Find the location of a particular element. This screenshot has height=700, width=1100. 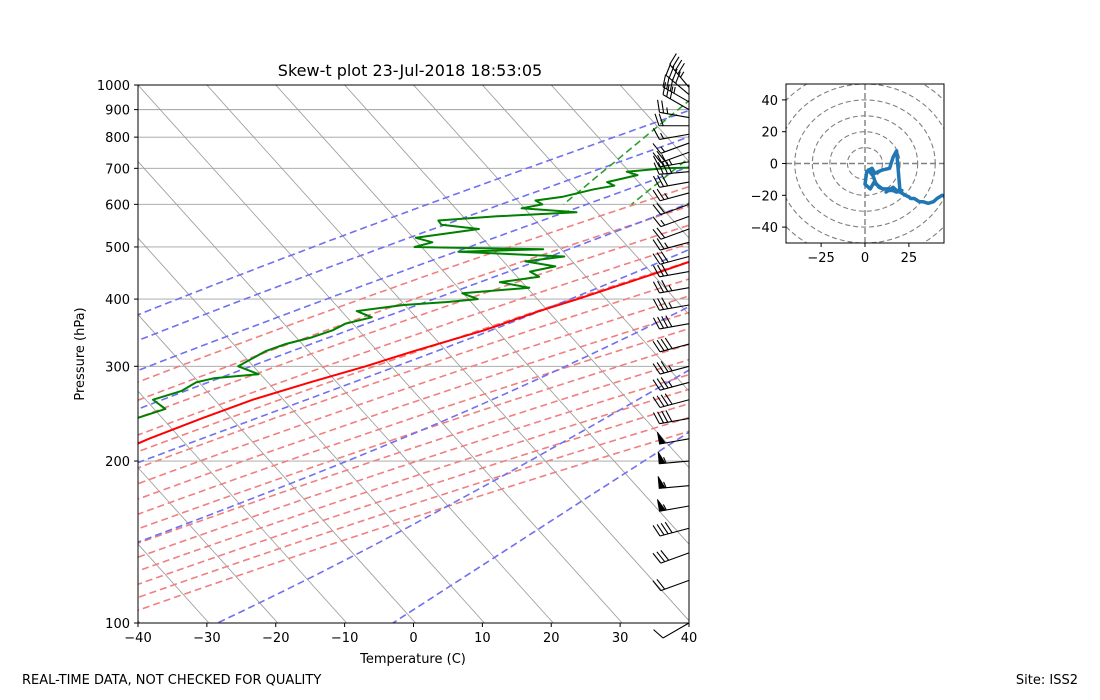

y-tick-label: 200 is located at coordinates (117, 462).